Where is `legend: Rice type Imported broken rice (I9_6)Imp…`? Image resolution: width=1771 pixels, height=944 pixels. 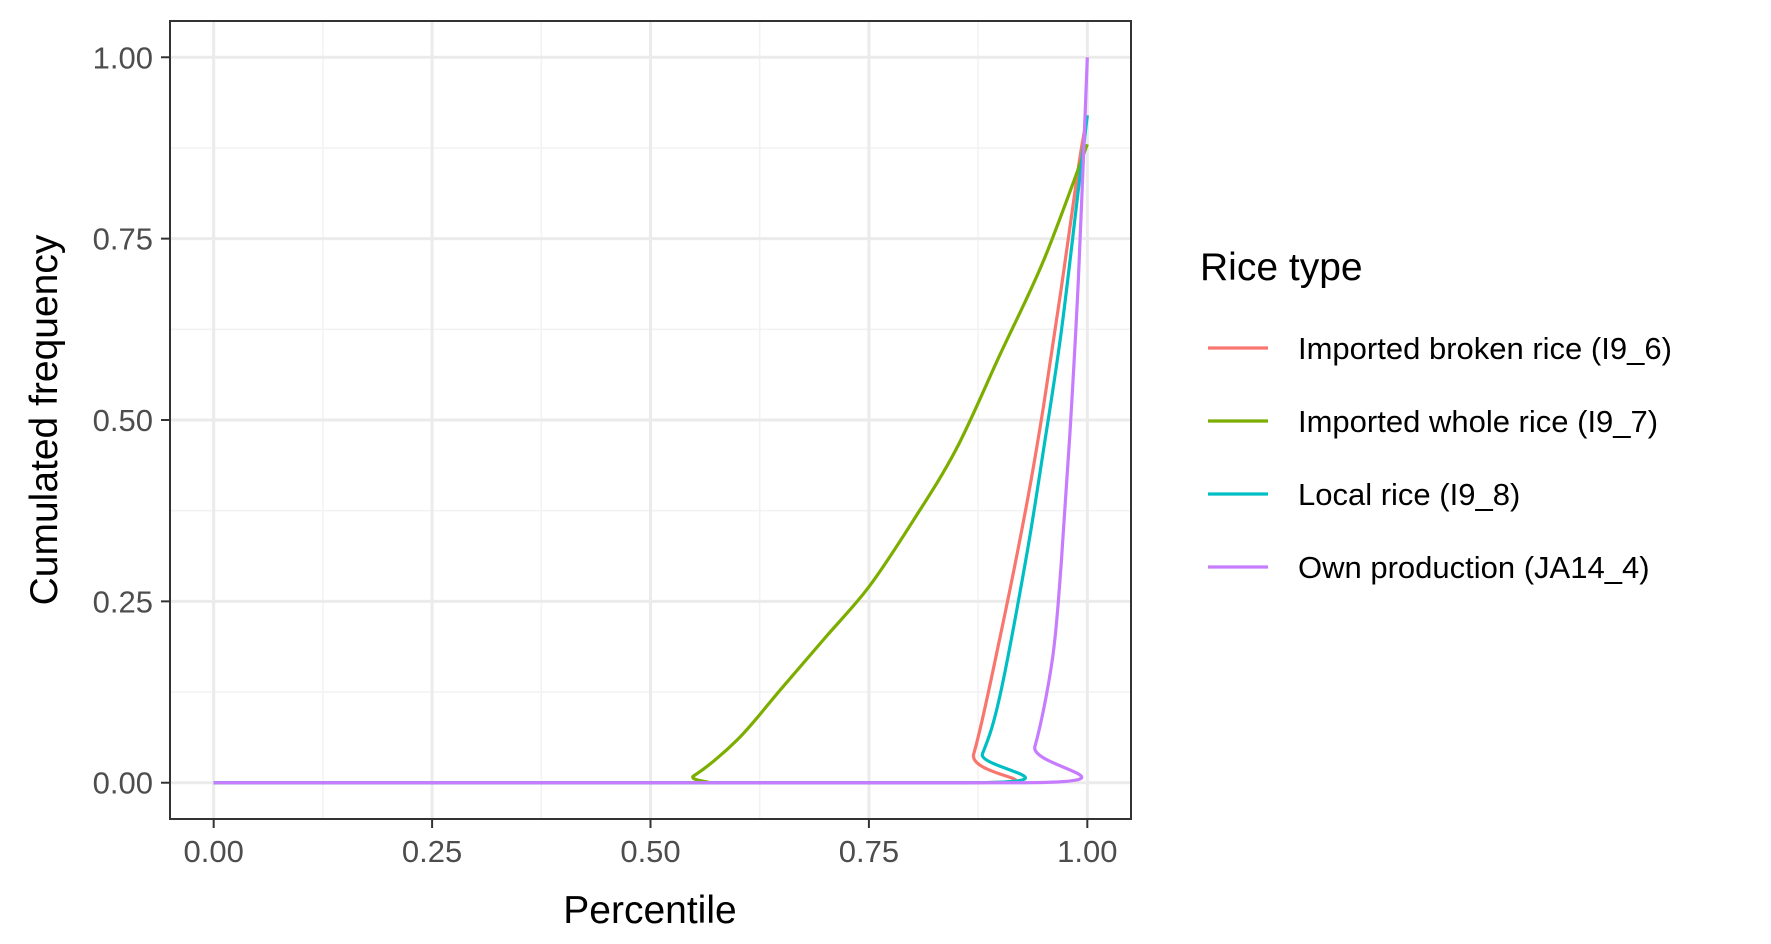 legend: Rice type Imported broken rice (I9_6)Imp… is located at coordinates (1436, 415).